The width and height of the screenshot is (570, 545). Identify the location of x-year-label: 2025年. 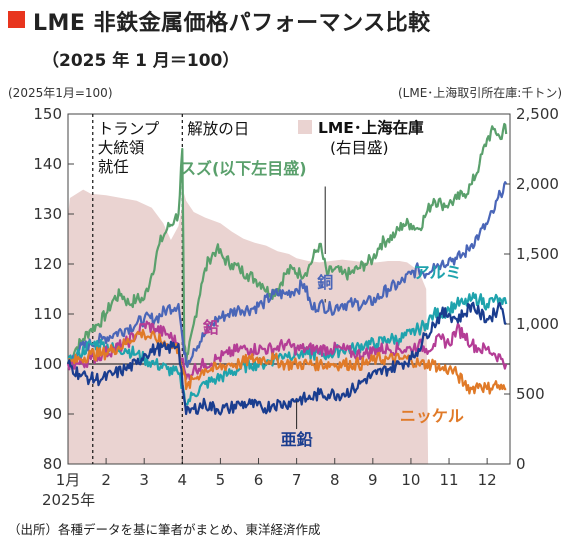
(68, 500).